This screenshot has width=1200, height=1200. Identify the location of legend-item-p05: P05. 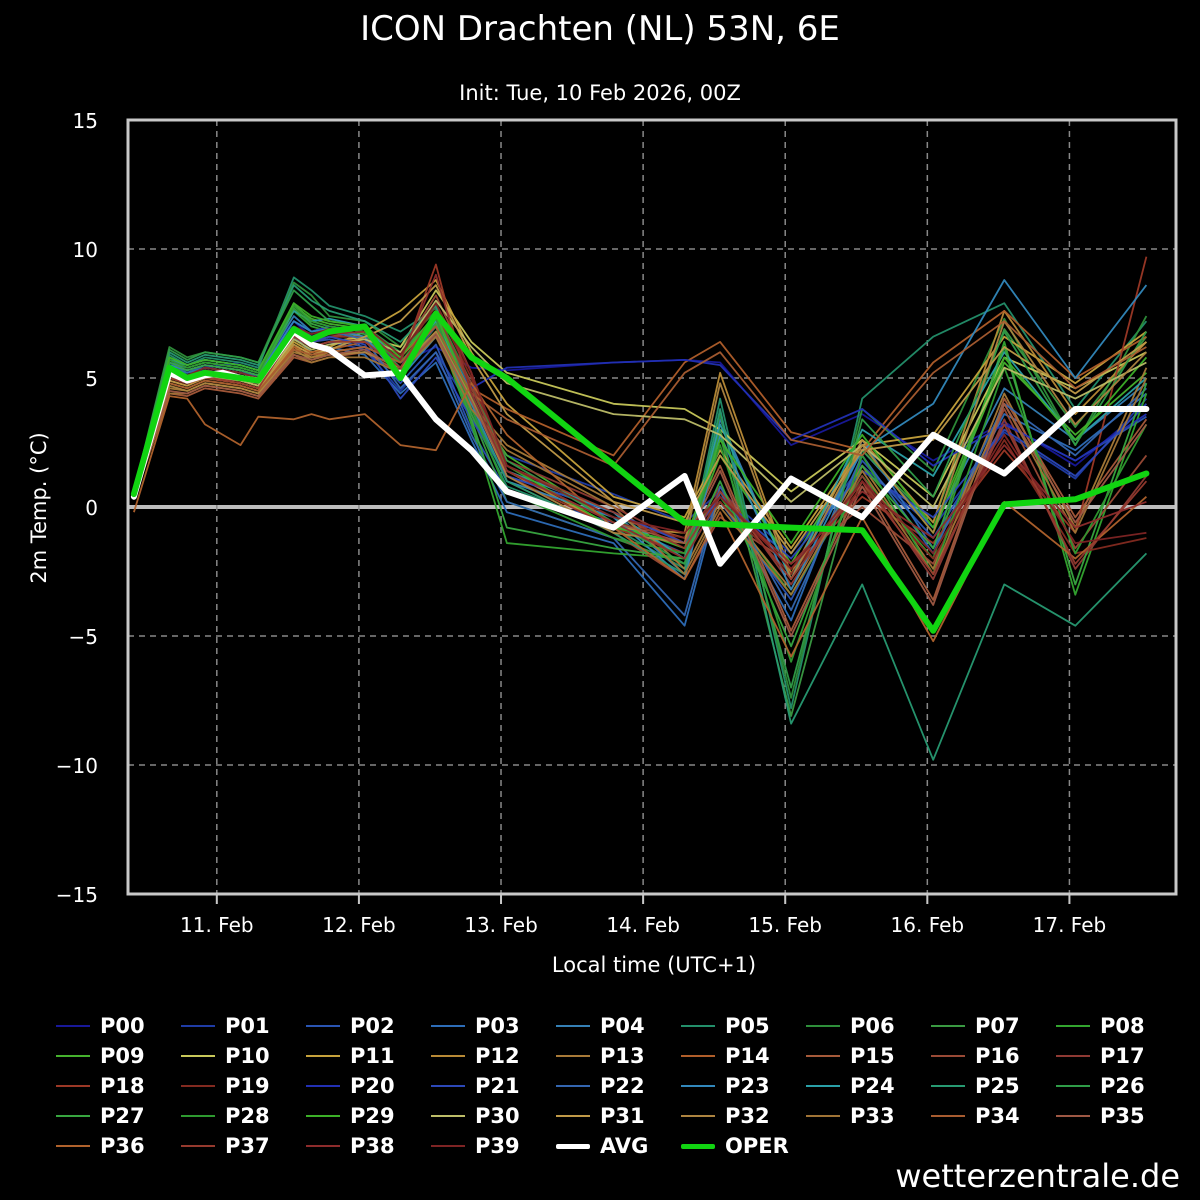
(725, 1026).